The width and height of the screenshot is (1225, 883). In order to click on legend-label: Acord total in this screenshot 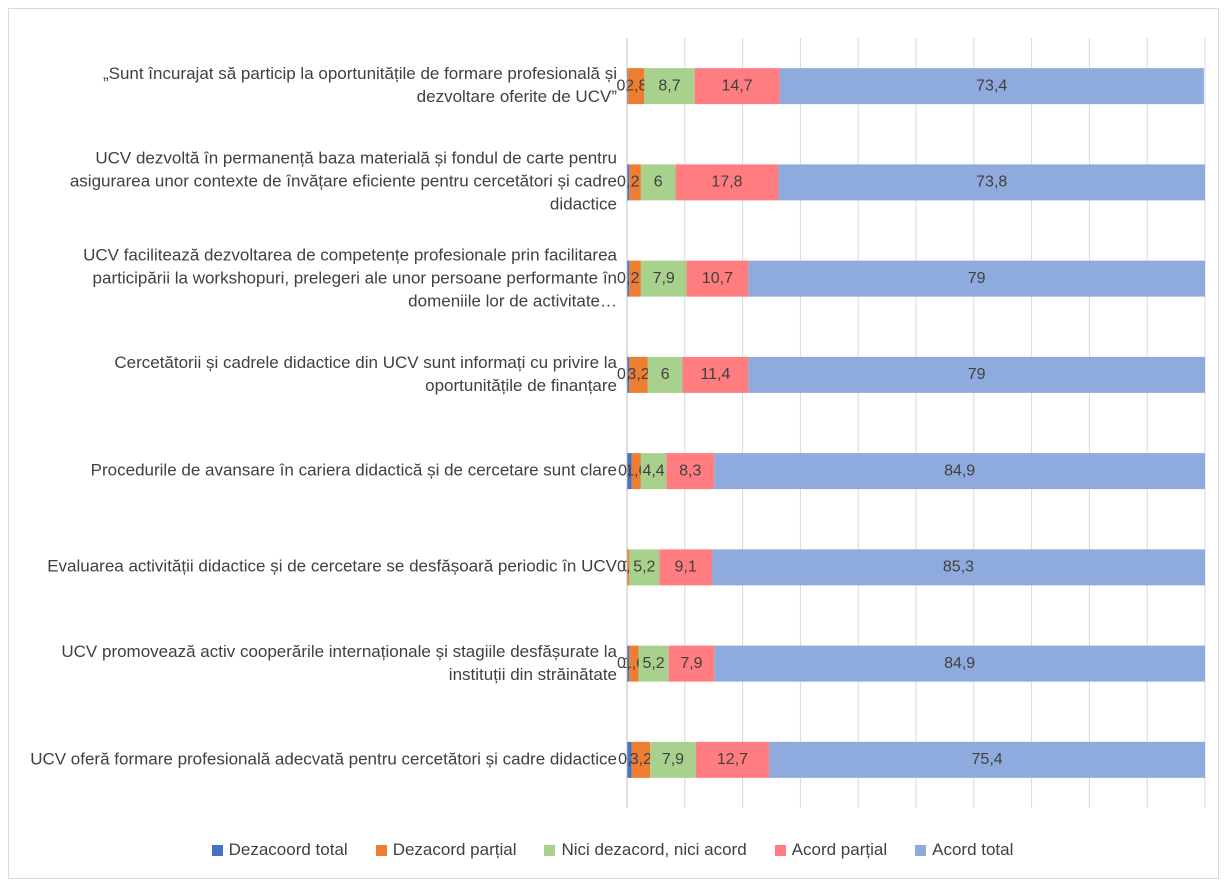, I will do `click(973, 849)`.